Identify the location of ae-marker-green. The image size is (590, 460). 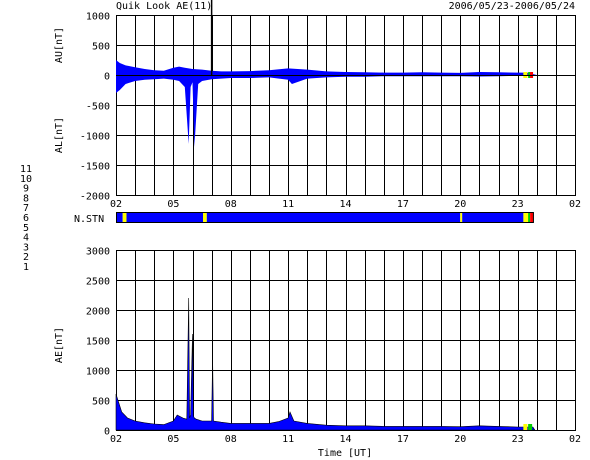
(530, 427).